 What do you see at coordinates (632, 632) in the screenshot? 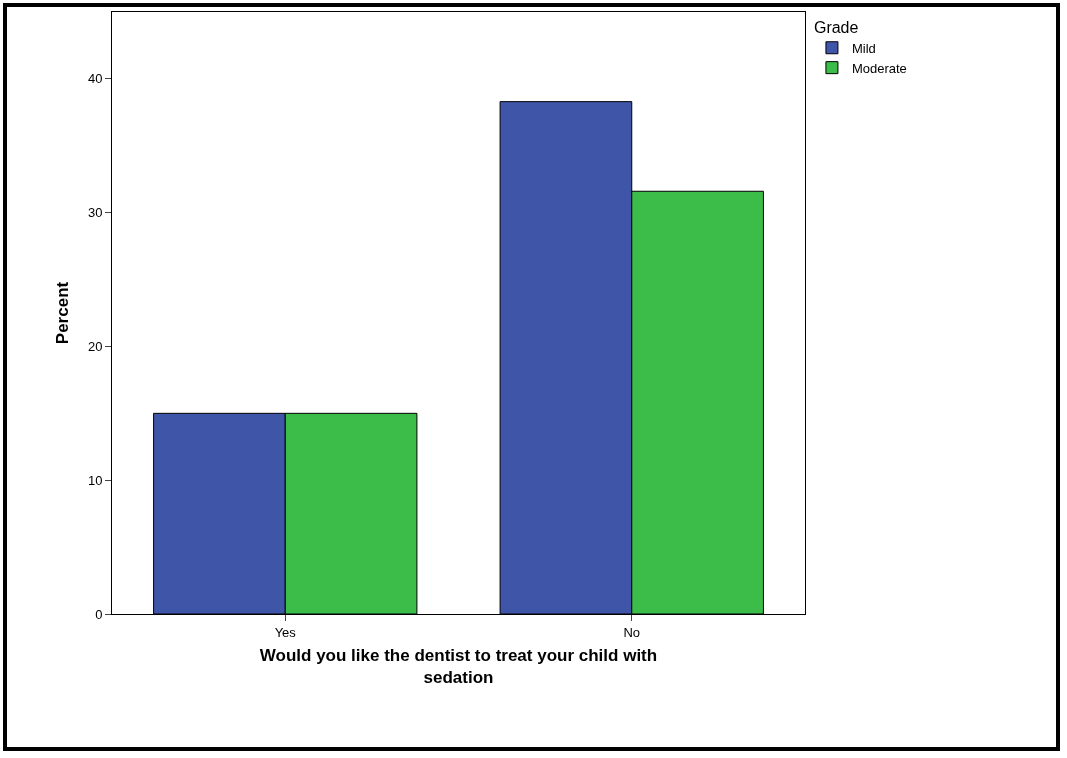
I see `x-tick-label: No` at bounding box center [632, 632].